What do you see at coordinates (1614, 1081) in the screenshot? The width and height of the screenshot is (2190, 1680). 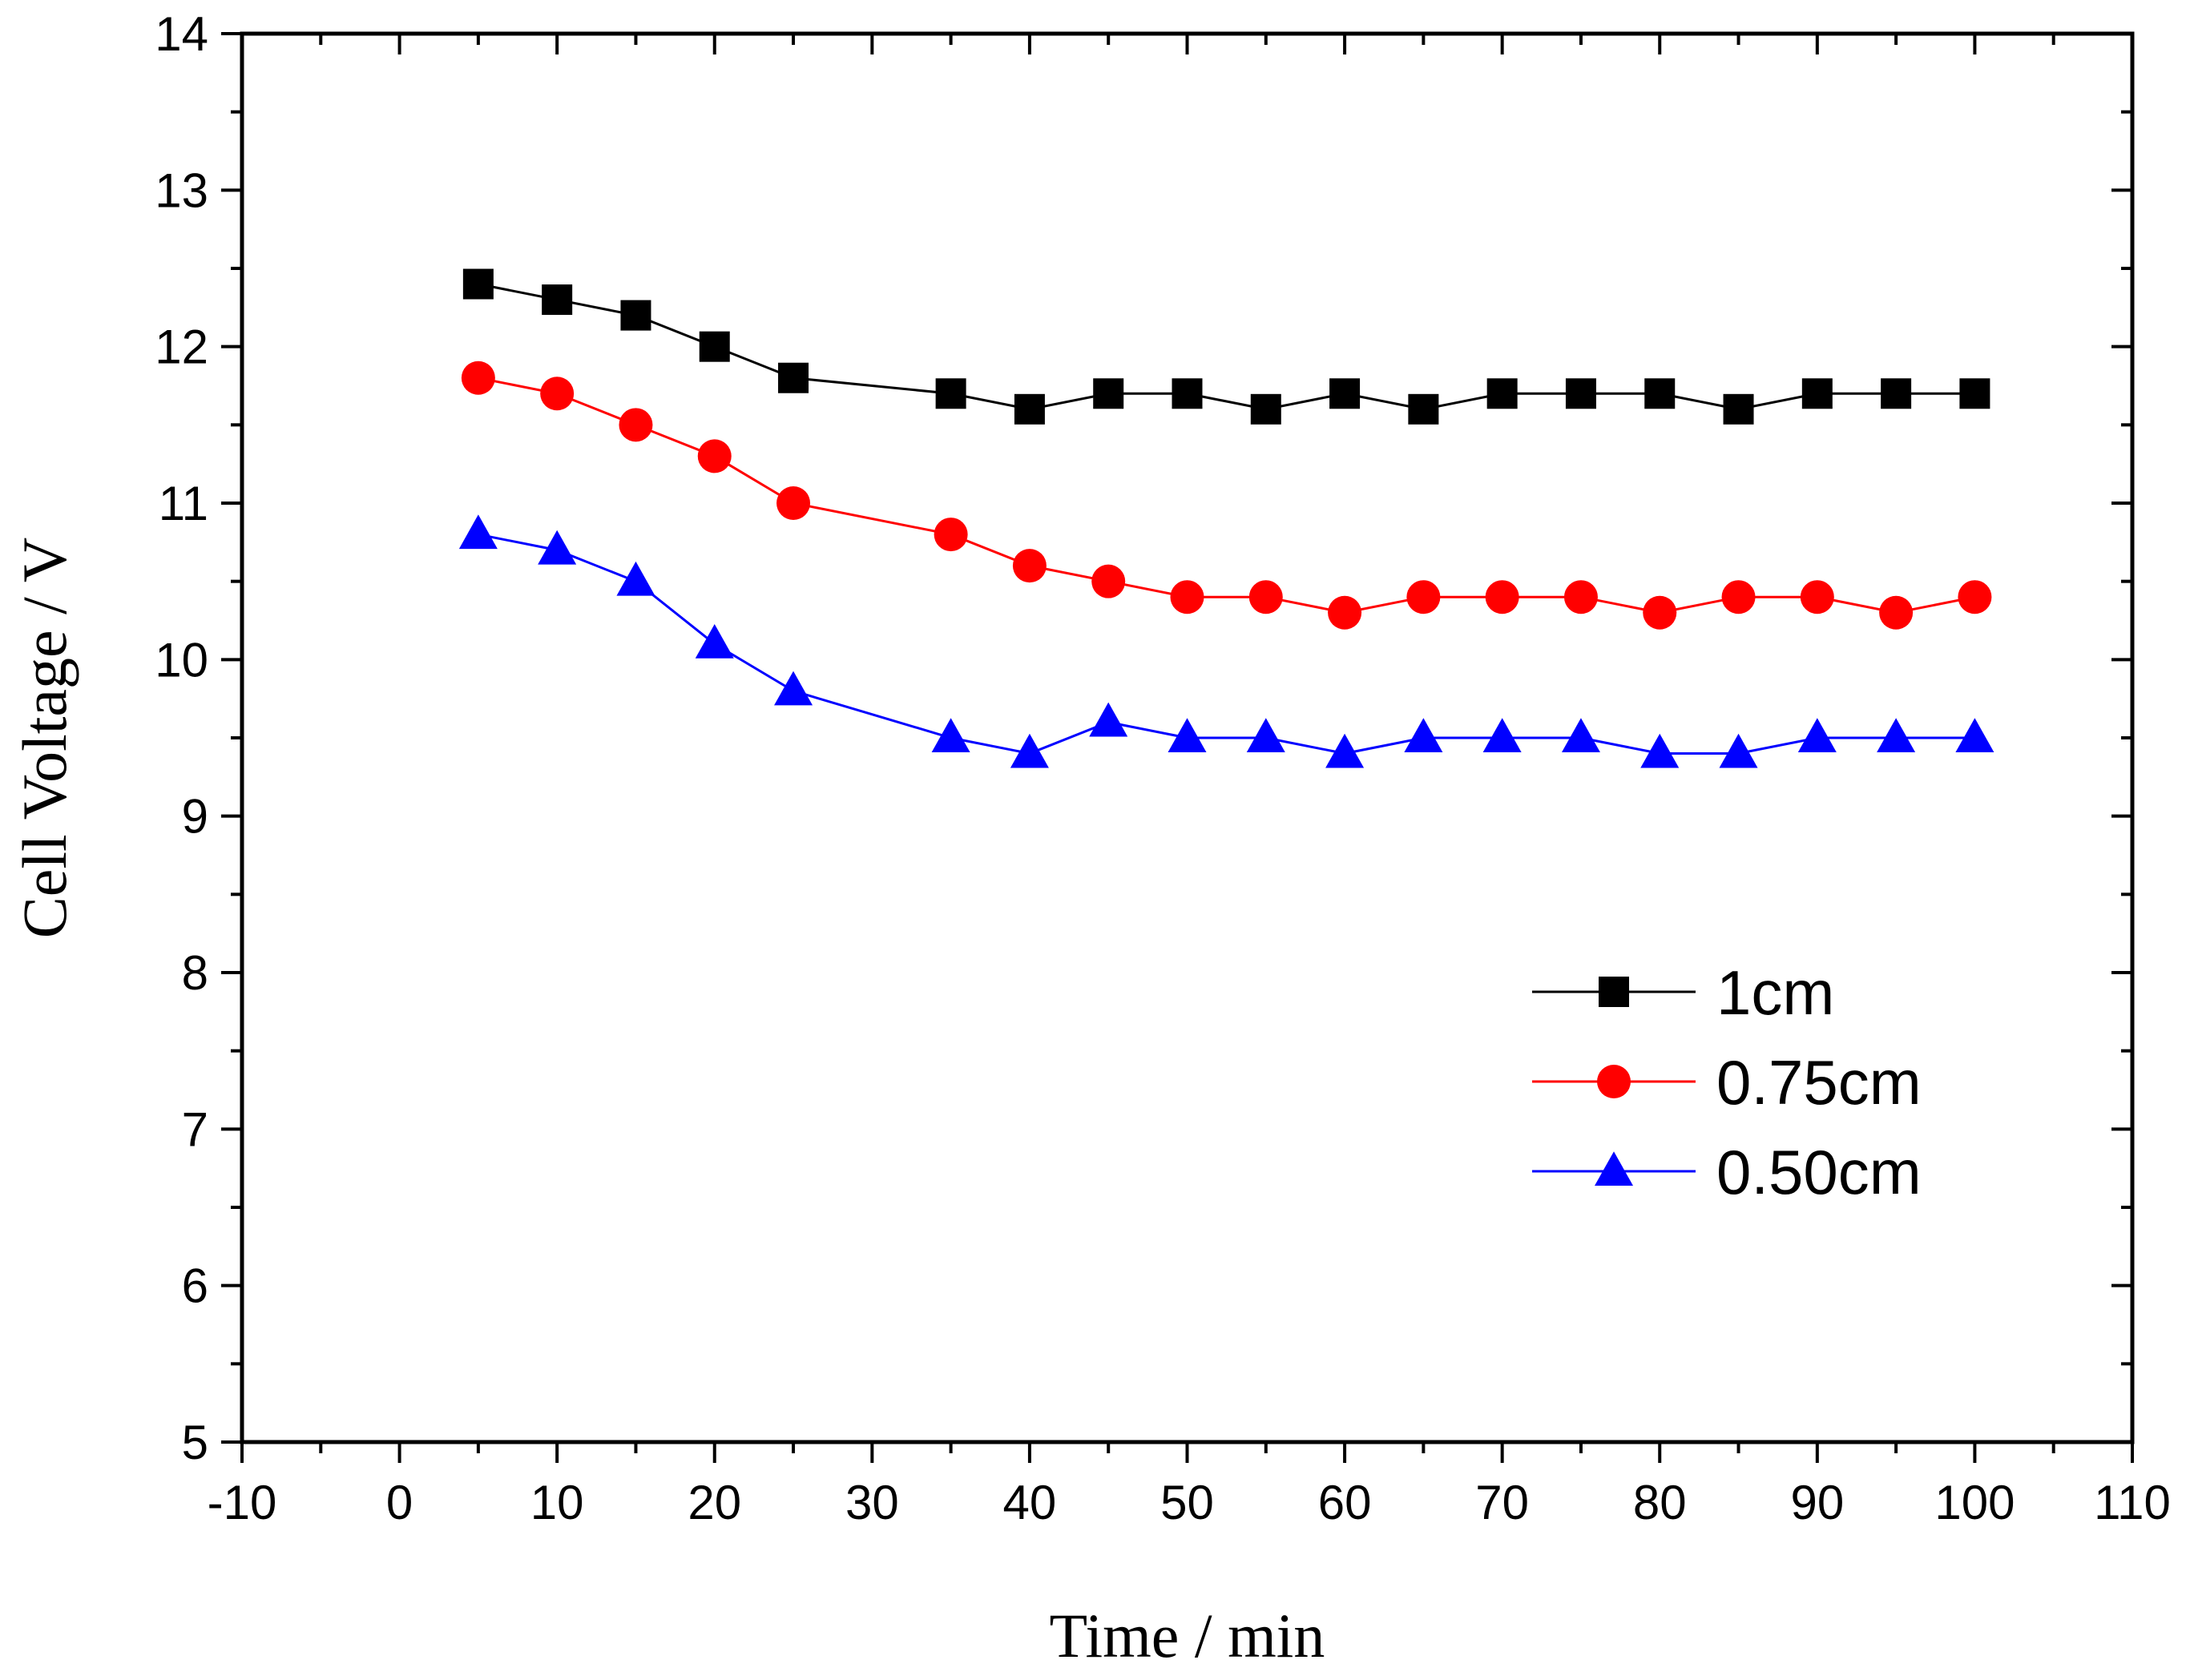 I see `legend-marker-0.75cm` at bounding box center [1614, 1081].